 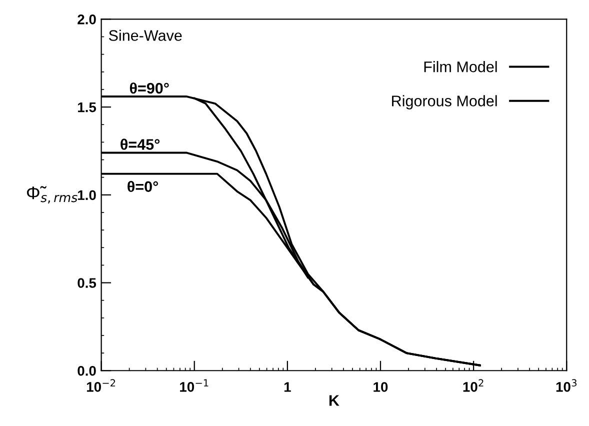 What do you see at coordinates (444, 102) in the screenshot?
I see `legend-label: Rigorous Model` at bounding box center [444, 102].